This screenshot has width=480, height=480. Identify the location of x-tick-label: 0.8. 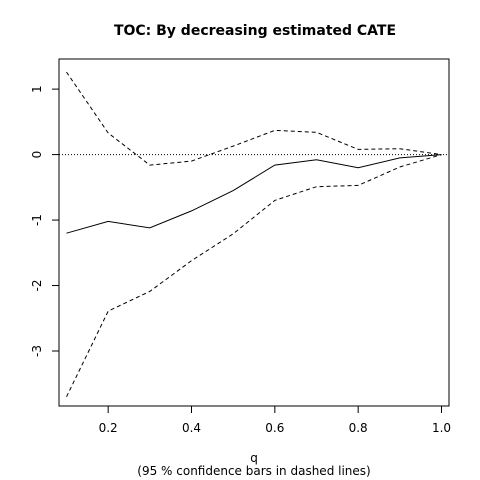
(358, 428).